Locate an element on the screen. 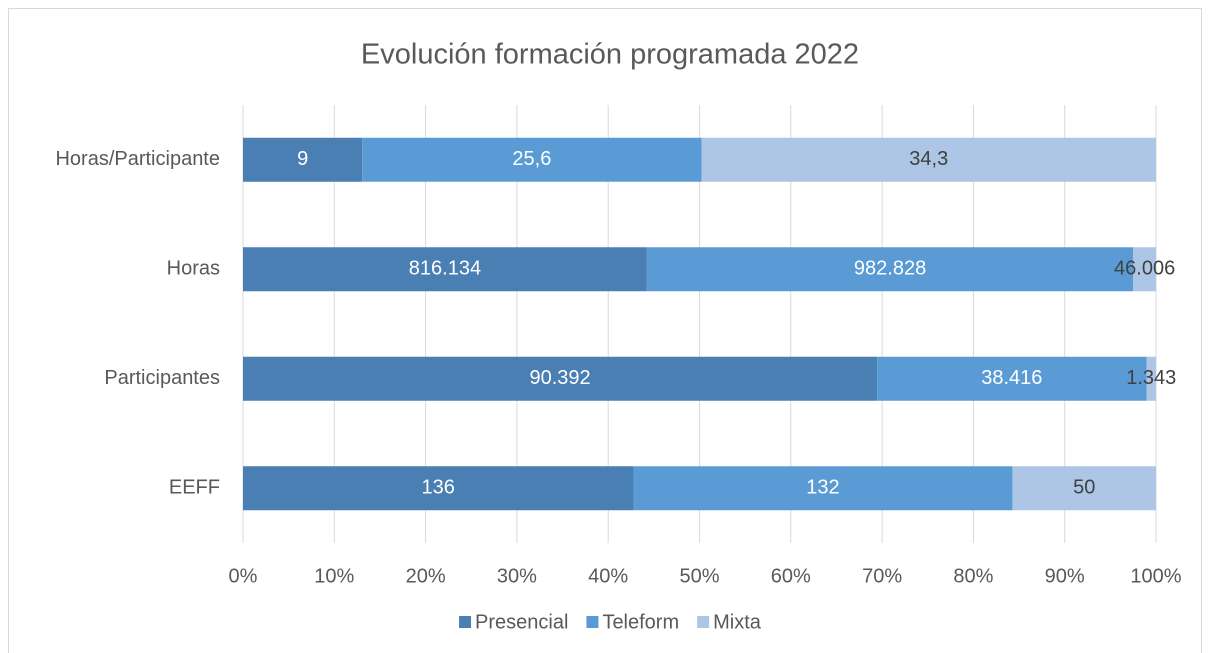 This screenshot has height=653, width=1210. data-label: 46.006 is located at coordinates (1144, 269).